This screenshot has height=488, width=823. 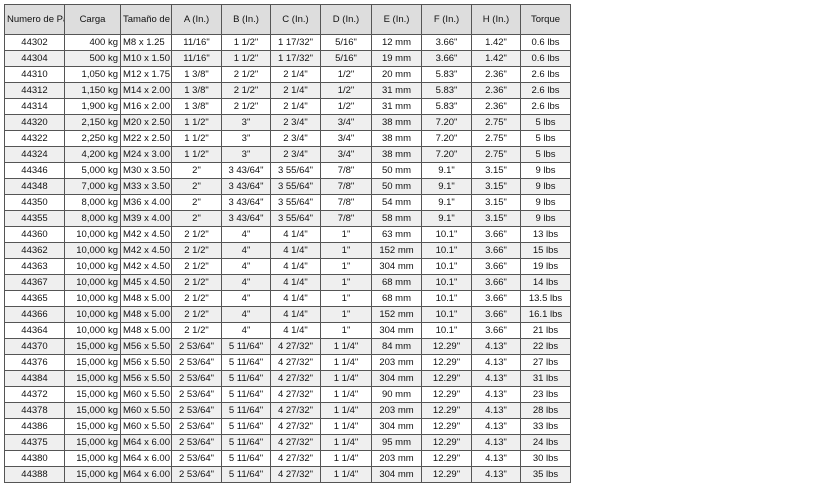 What do you see at coordinates (346, 138) in the screenshot?
I see `table-cell: 3/4"` at bounding box center [346, 138].